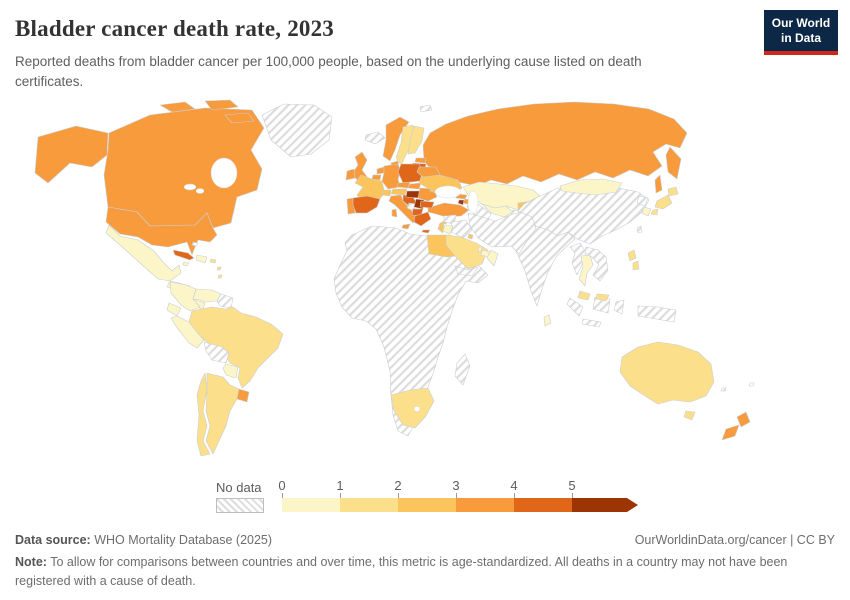  What do you see at coordinates (425, 497) in the screenshot?
I see `map-legend: No data 0 1 2 3 4 5` at bounding box center [425, 497].